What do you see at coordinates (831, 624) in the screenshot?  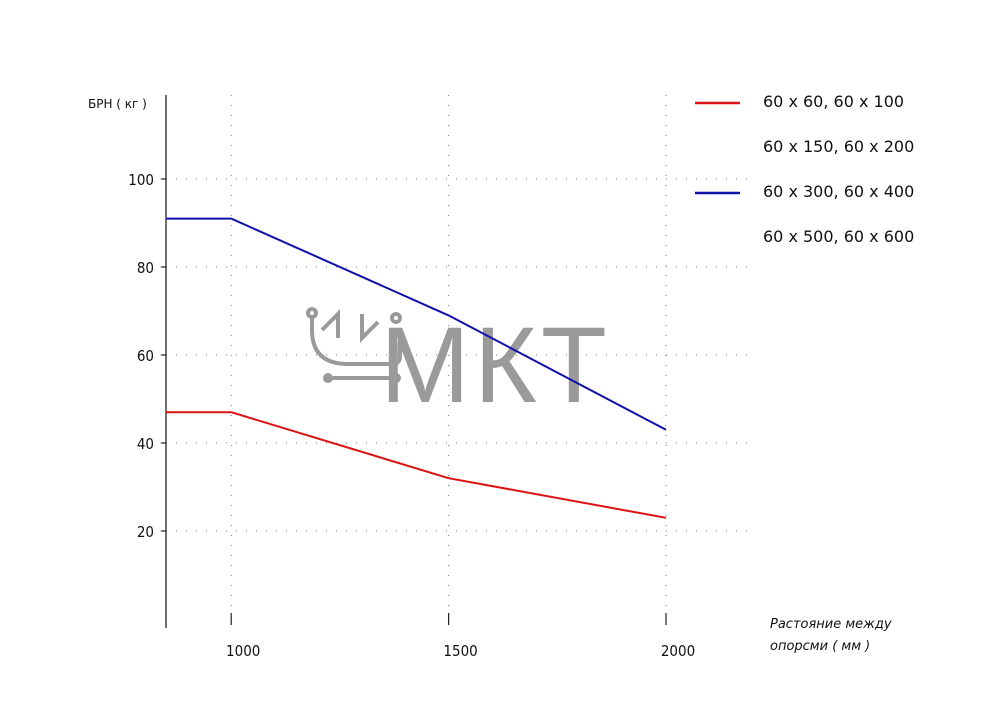 I see `x-axis-label-line1: Растояние между` at bounding box center [831, 624].